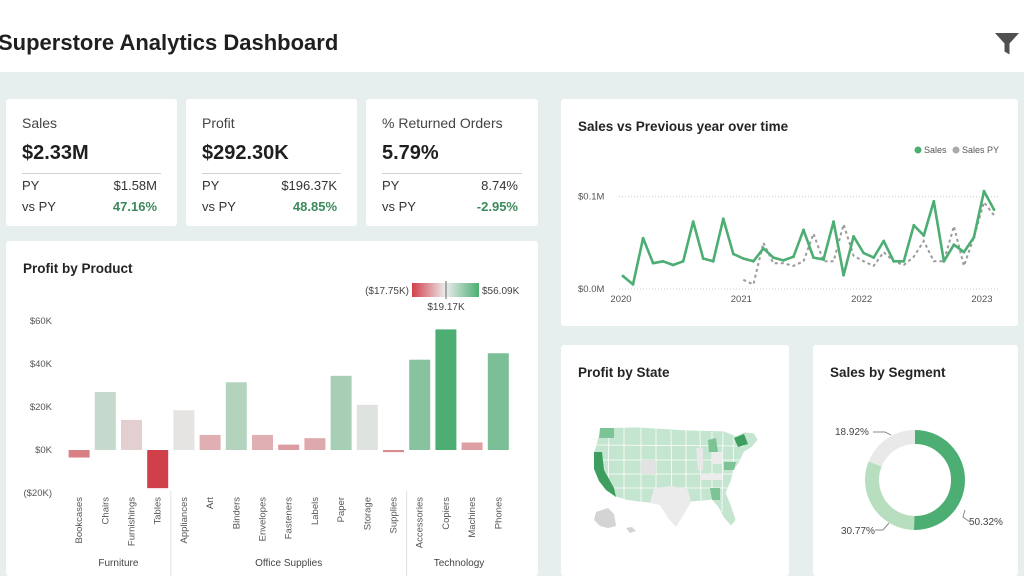 The width and height of the screenshot is (1024, 576). I want to click on filter-icon, so click(1007, 44).